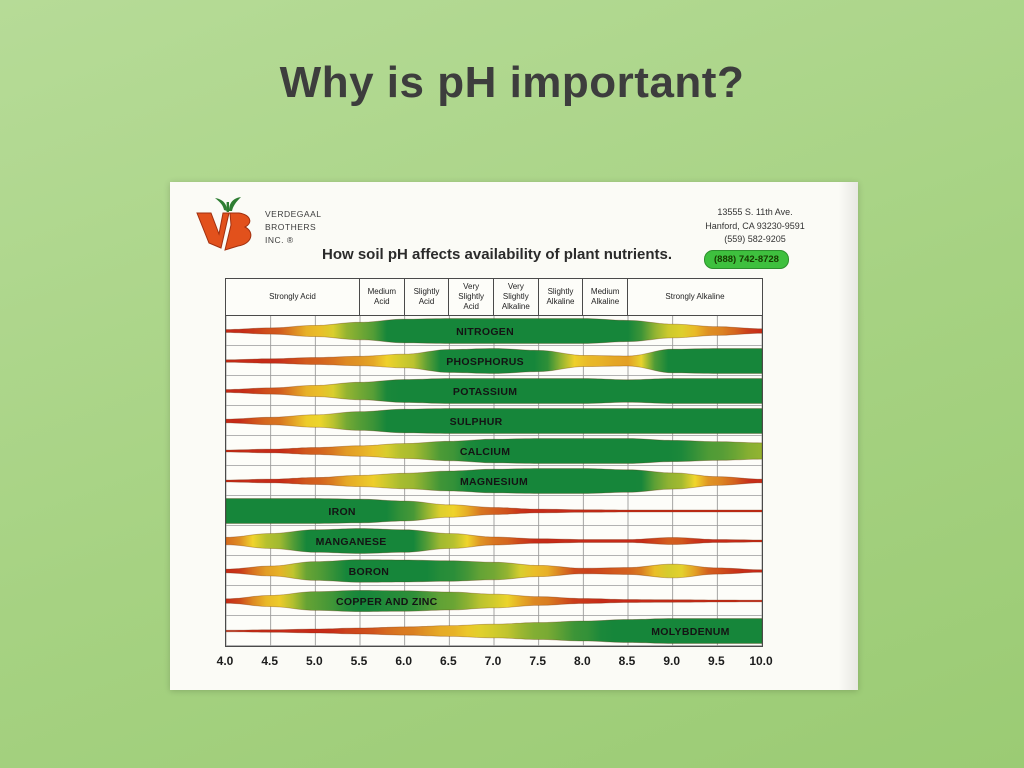 Image resolution: width=1024 pixels, height=768 pixels. I want to click on ph-axis: 4.0 4.5 5.0 5.5 6.0 6.5 7.0 7.5 8.0 8.5 9.0 9.5 10.0, so click(495, 662).